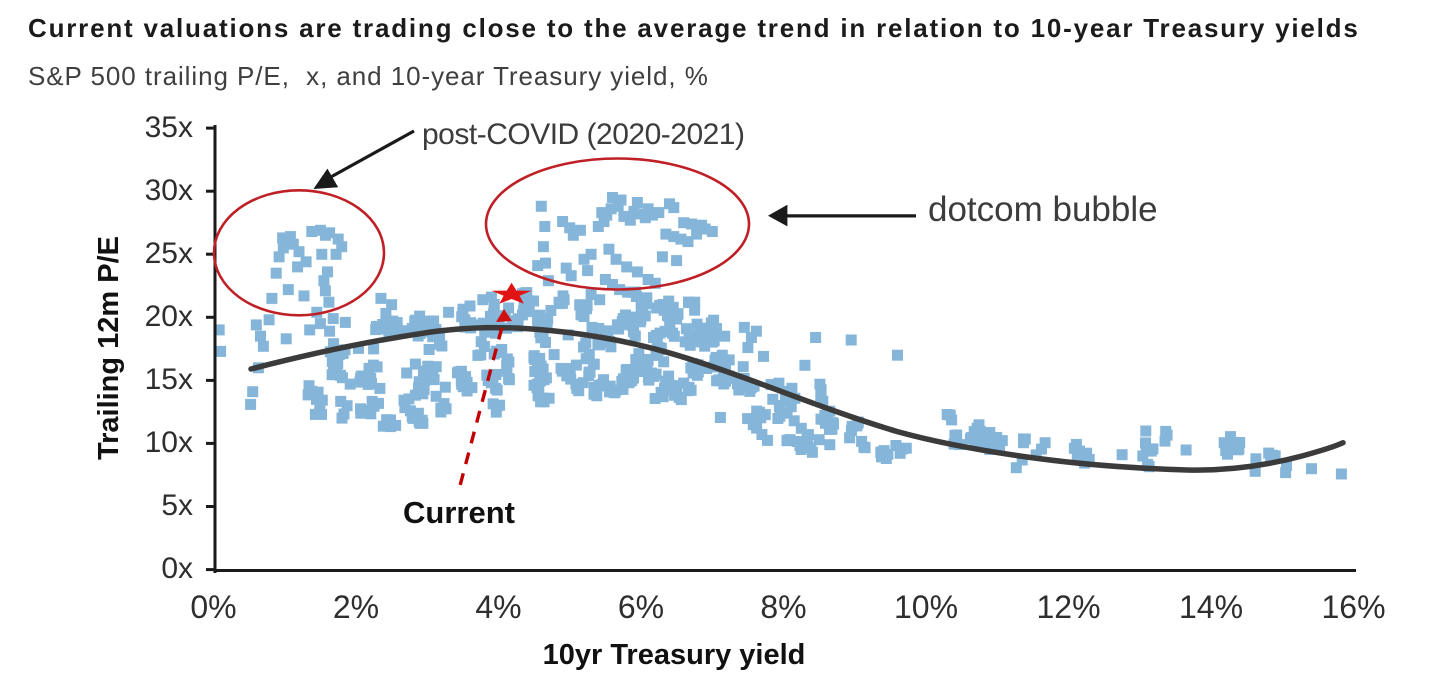 The image size is (1453, 674). What do you see at coordinates (1353, 607) in the screenshot?
I see `svg-text: 16%` at bounding box center [1353, 607].